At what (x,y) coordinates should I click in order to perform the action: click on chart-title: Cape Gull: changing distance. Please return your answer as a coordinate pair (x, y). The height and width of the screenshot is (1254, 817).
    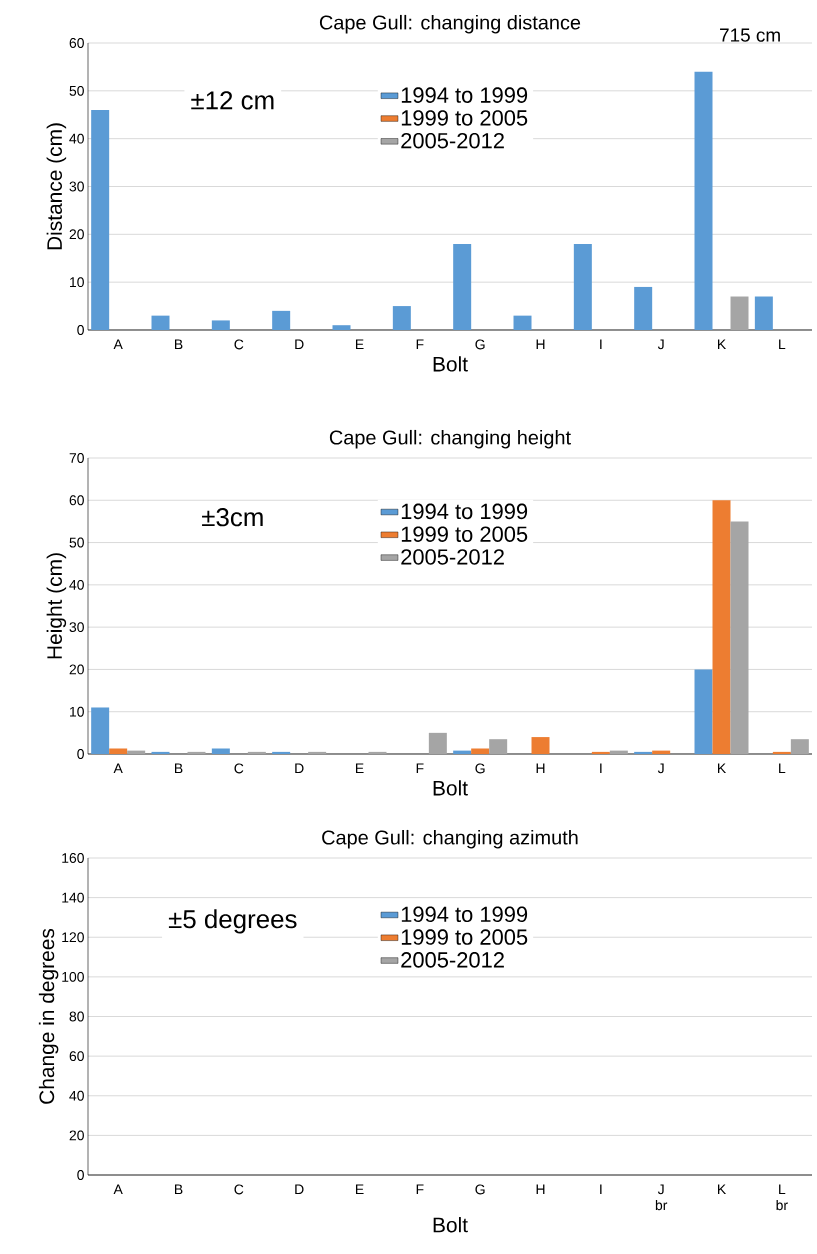
    Looking at the image, I should click on (450, 24).